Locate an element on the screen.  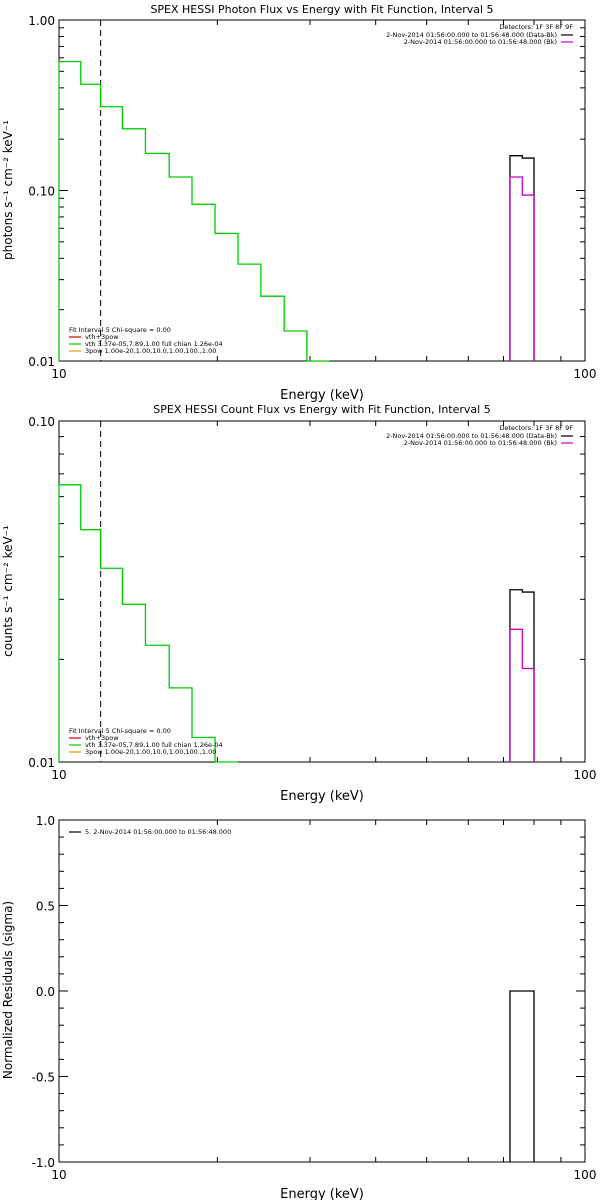
count-flux-fit-legend-entry: vth+3pow is located at coordinates (102, 738).